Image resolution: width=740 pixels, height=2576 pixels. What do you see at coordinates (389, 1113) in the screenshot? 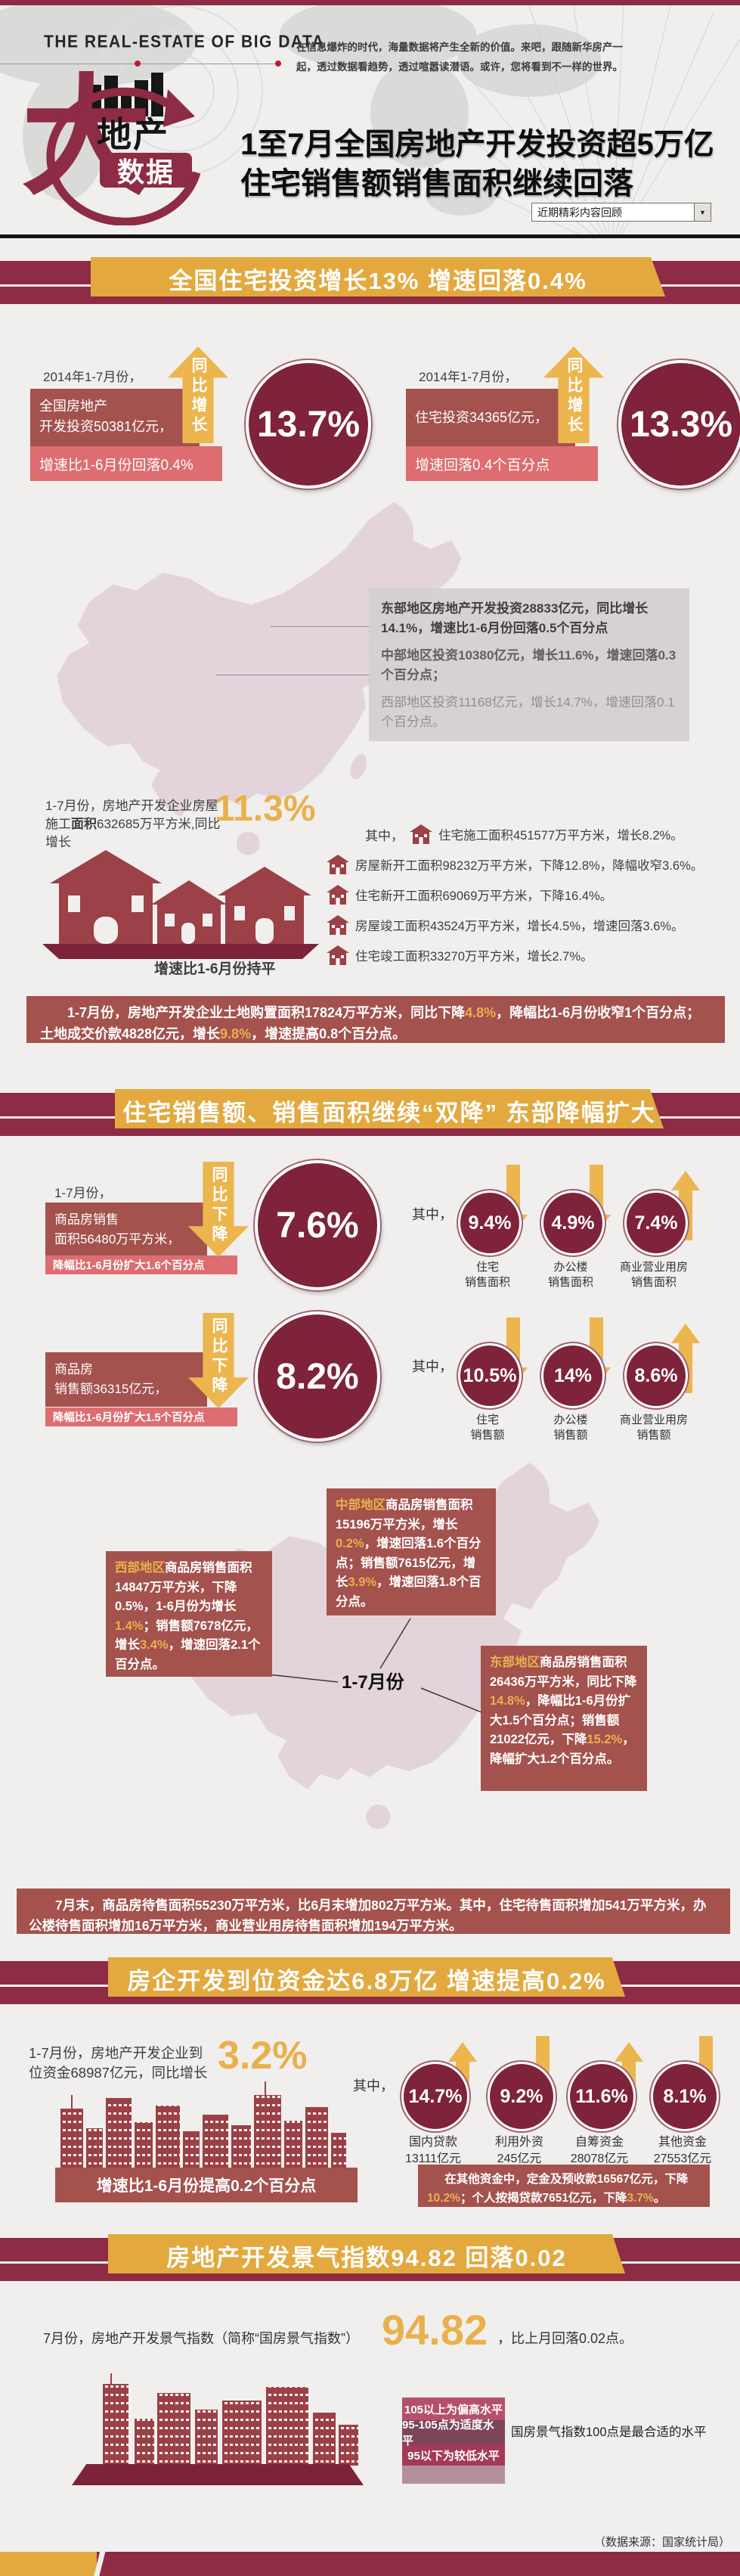
I see `section2-banner-title: 住宅销售额、销售面积继续“双降” 东部降幅扩大` at bounding box center [389, 1113].